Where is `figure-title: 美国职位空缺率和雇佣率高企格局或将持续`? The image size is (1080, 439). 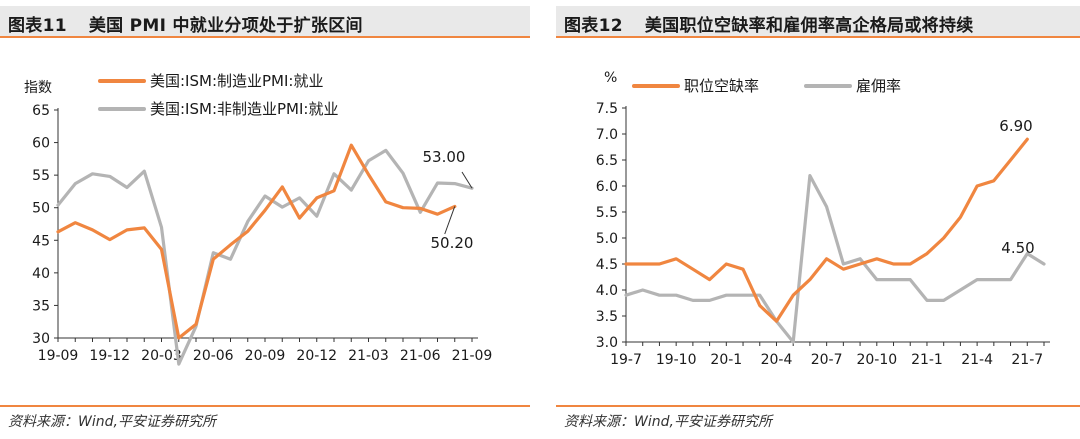 figure-title: 美国职位空缺率和雇佣率高企格局或将持续 is located at coordinates (809, 26).